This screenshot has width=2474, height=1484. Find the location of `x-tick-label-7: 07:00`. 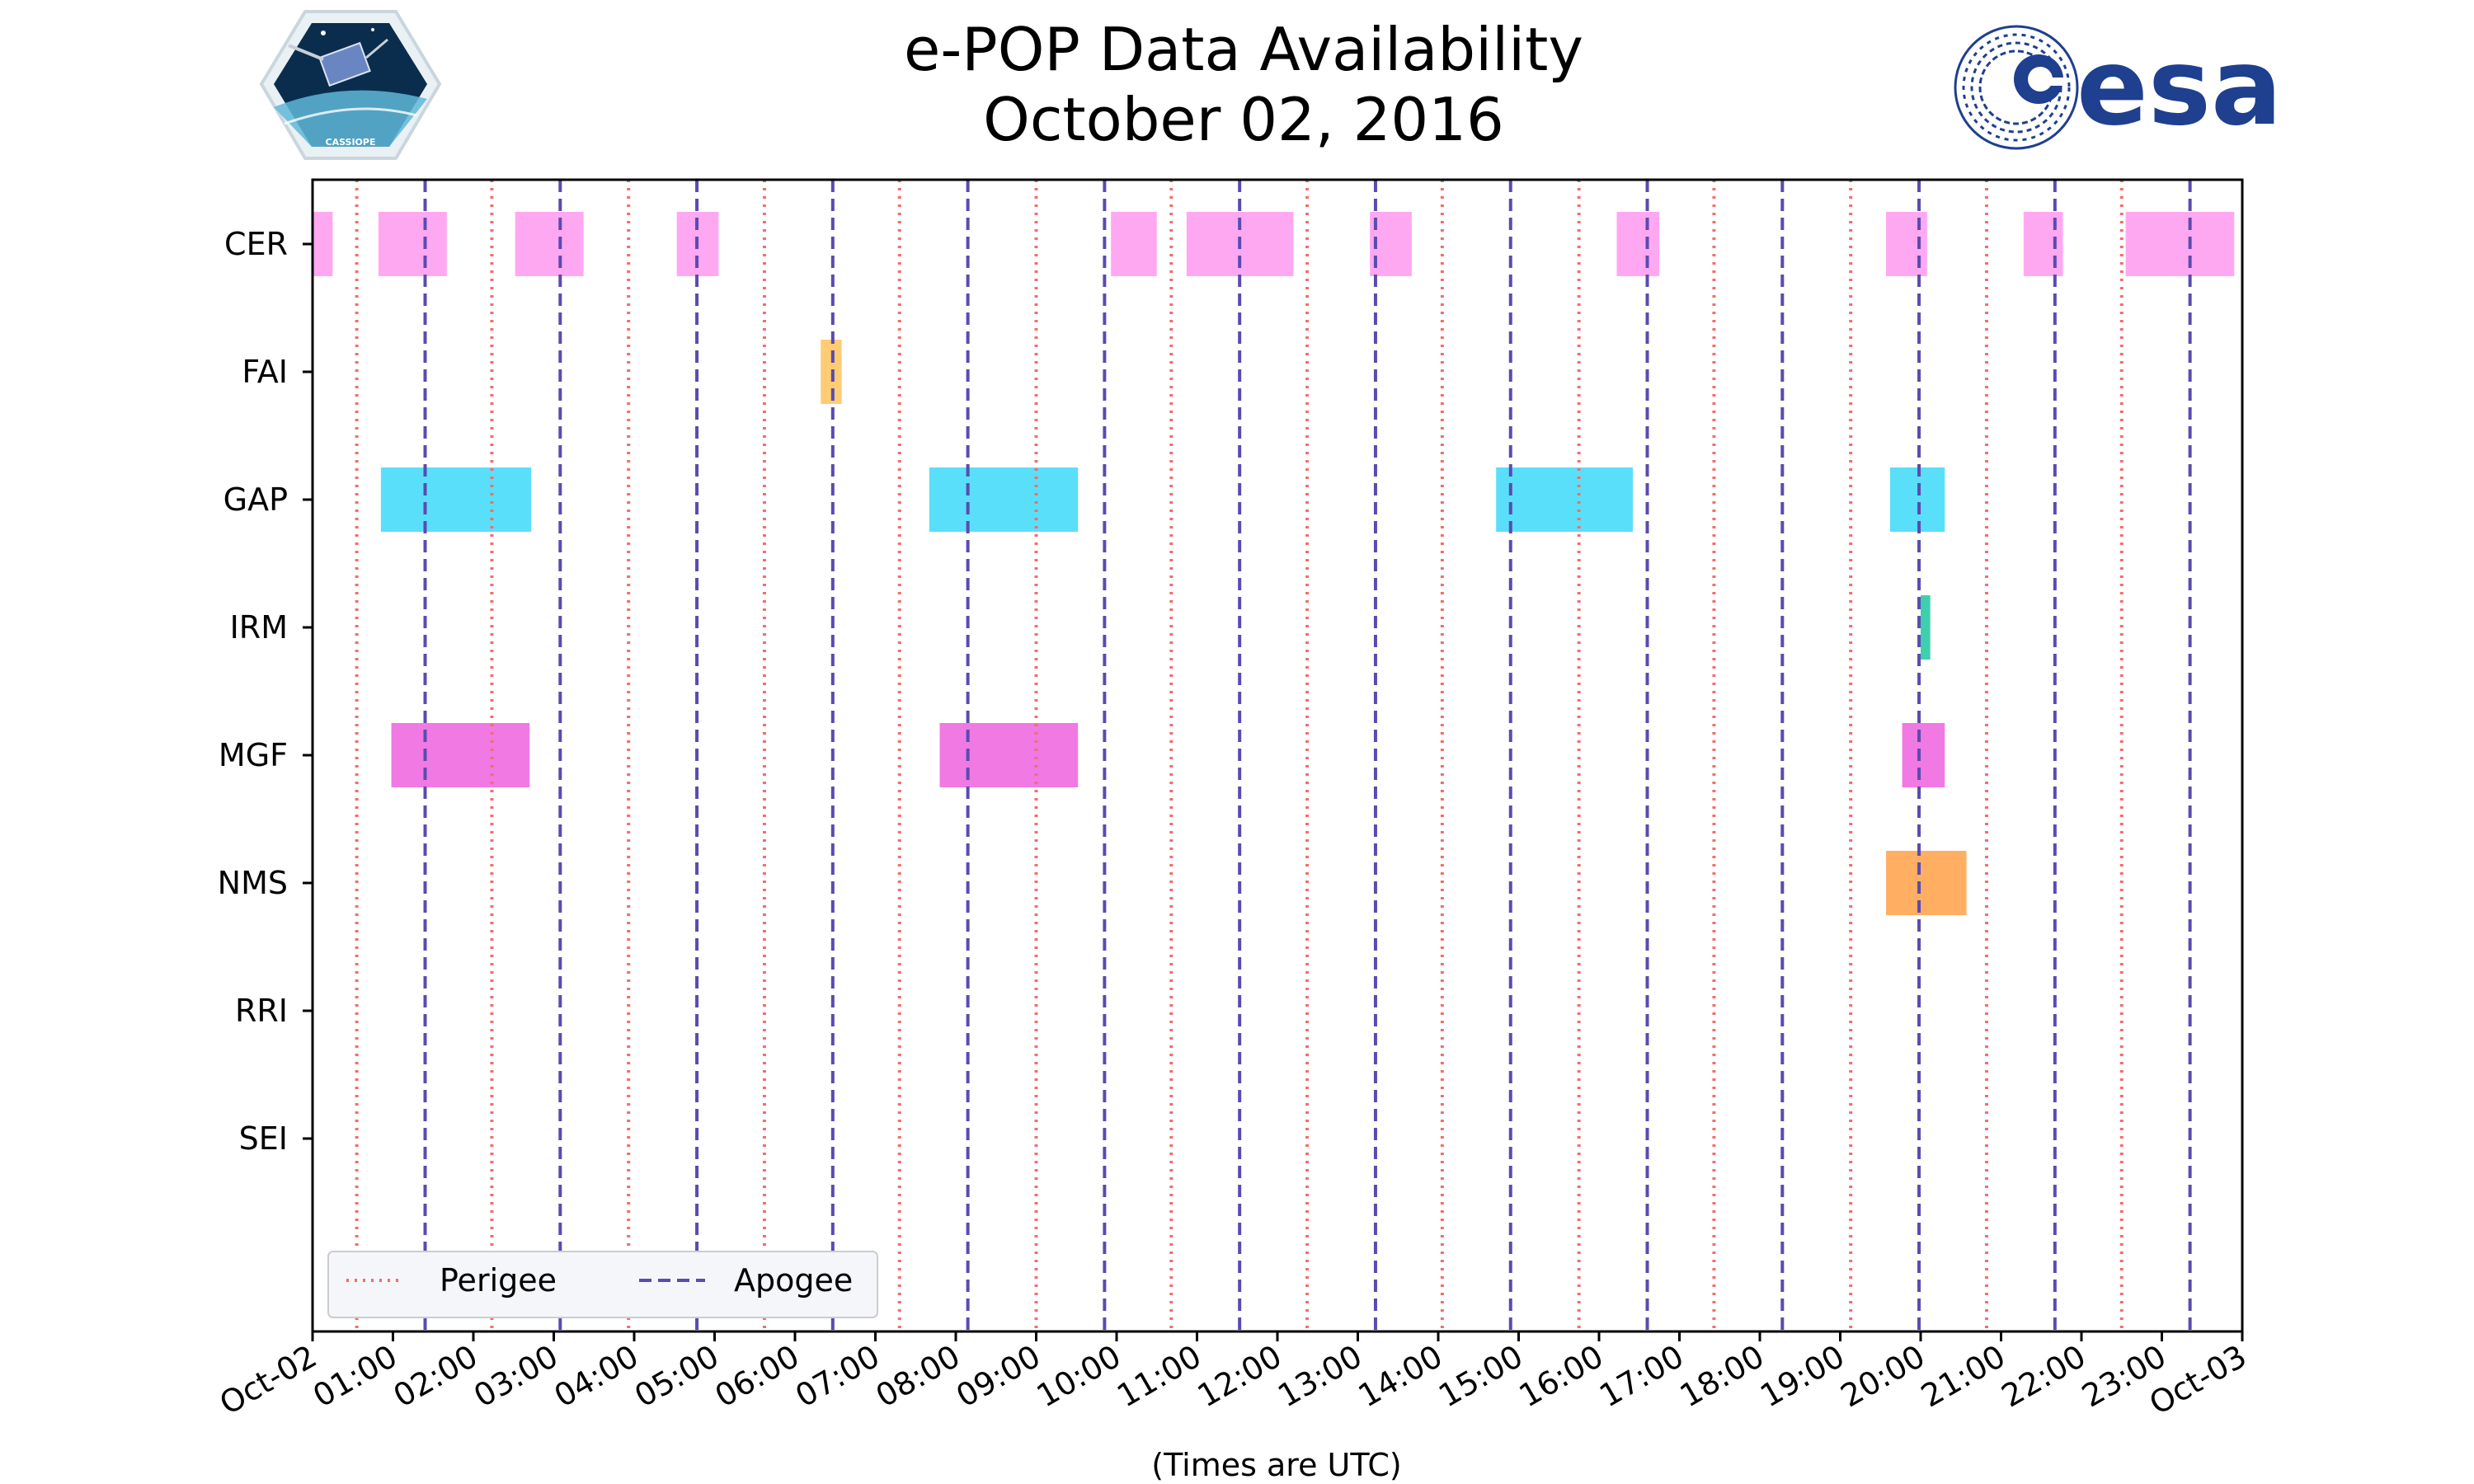

x-tick-label-7: 07:00 is located at coordinates (837, 1376).